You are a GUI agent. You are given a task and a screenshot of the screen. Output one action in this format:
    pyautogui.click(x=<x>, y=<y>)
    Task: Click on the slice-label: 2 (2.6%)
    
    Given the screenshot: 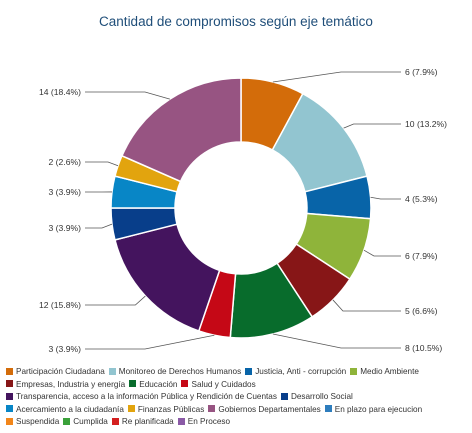 What is the action you would take?
    pyautogui.click(x=65, y=162)
    